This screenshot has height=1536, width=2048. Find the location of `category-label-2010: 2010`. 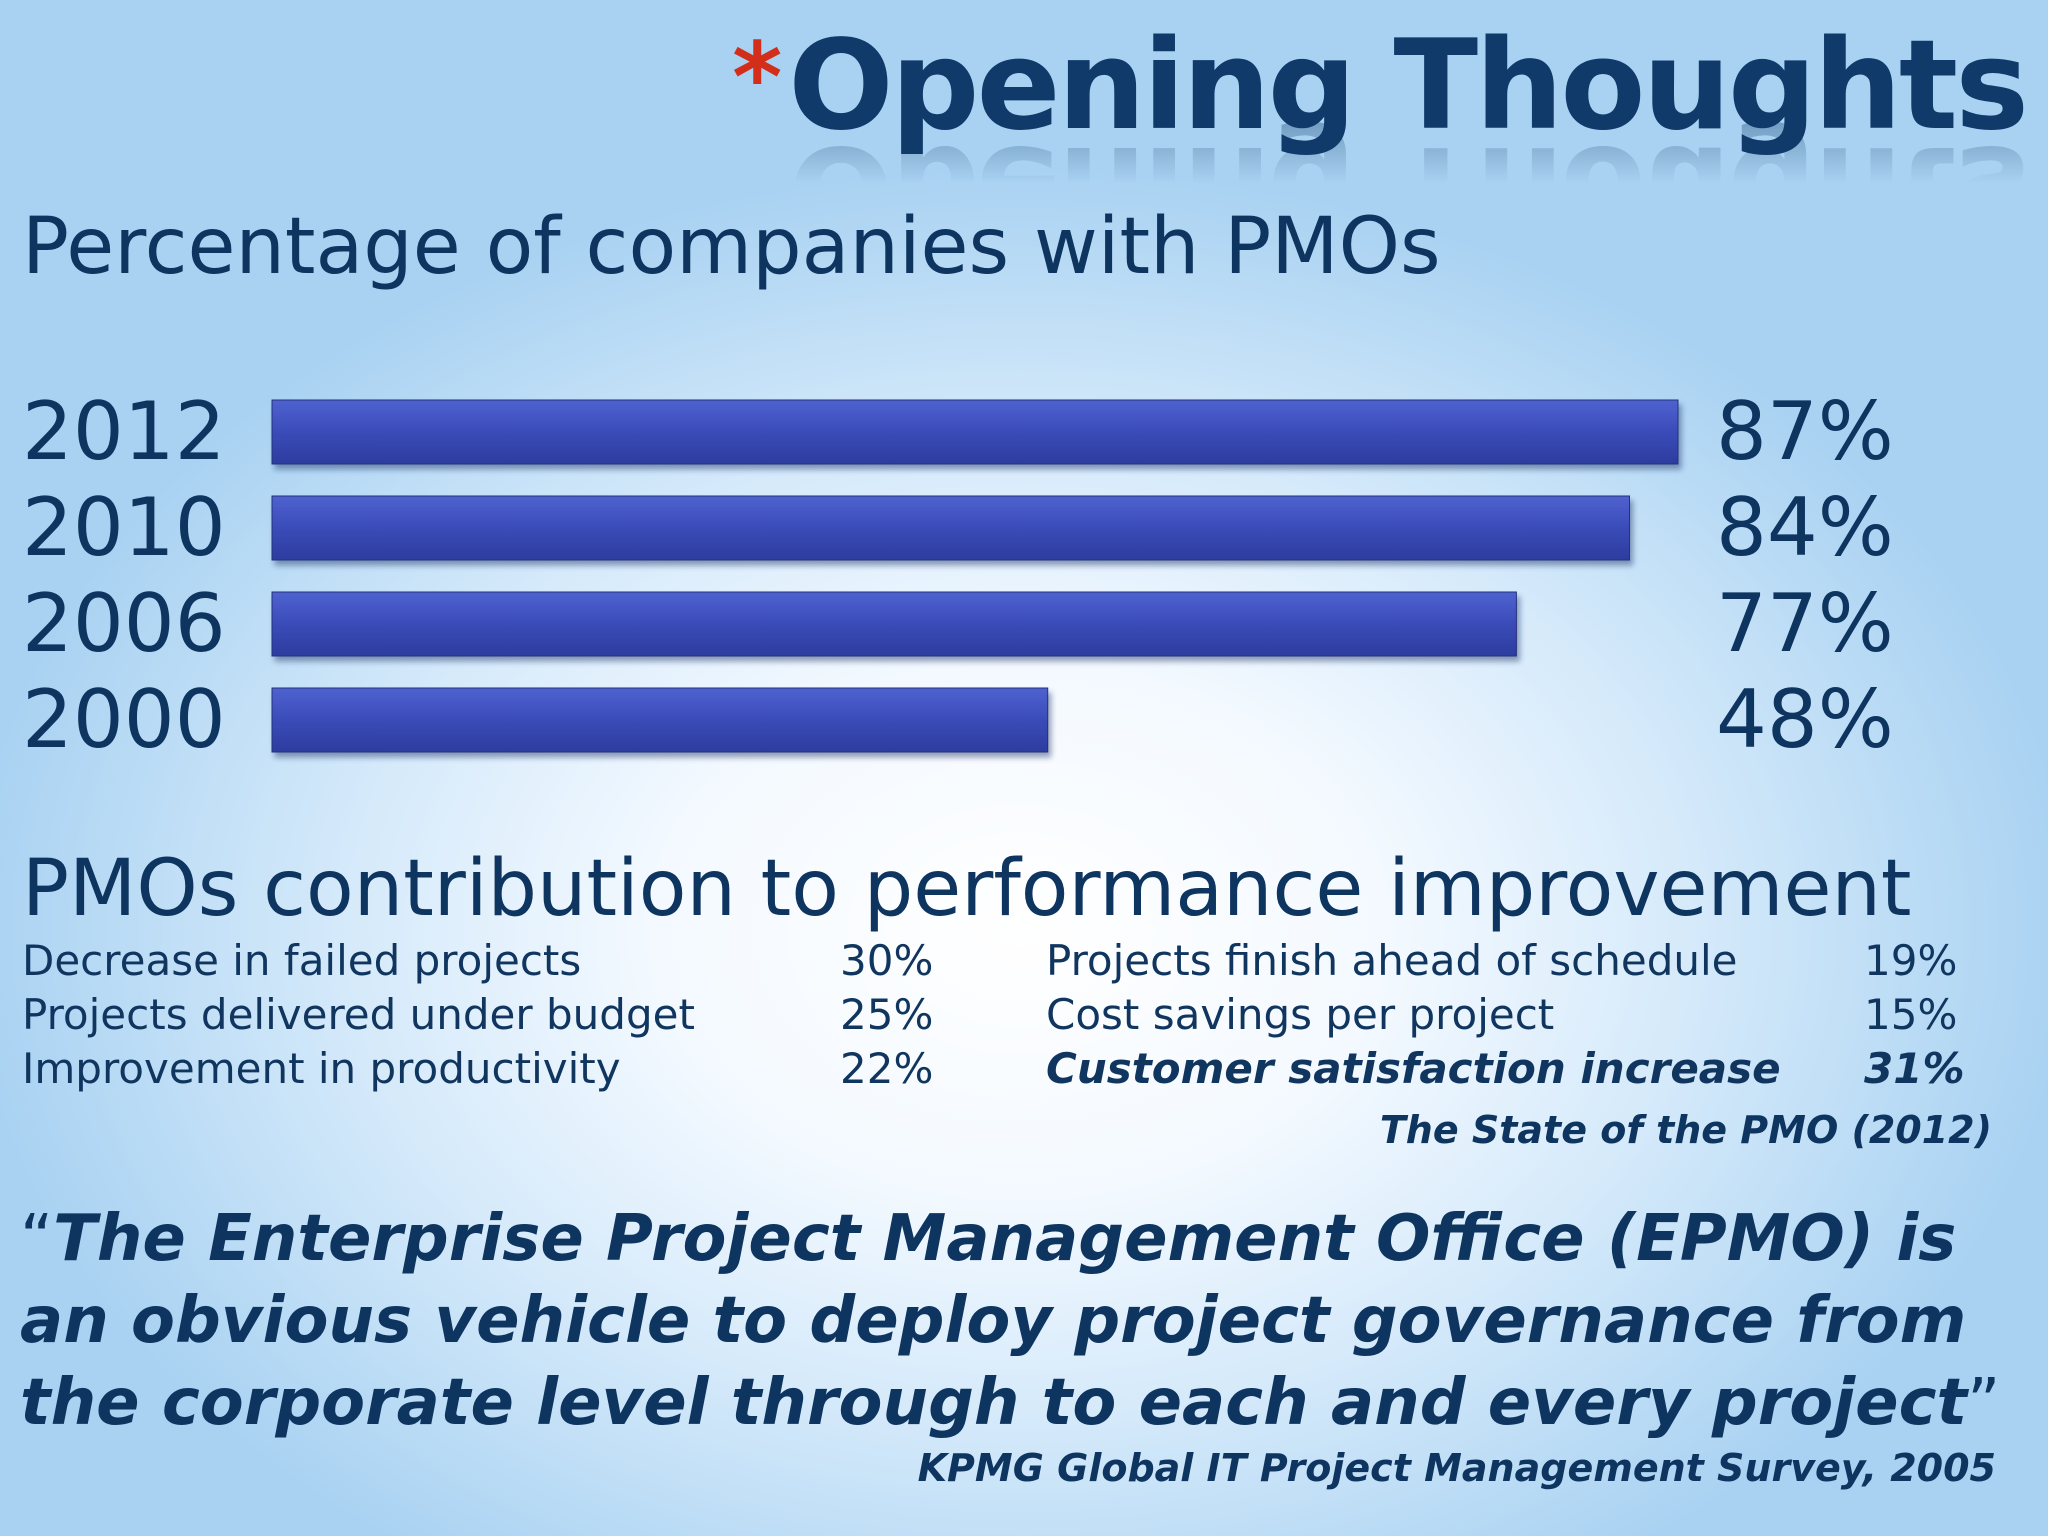

category-label-2010: 2010 is located at coordinates (124, 527).